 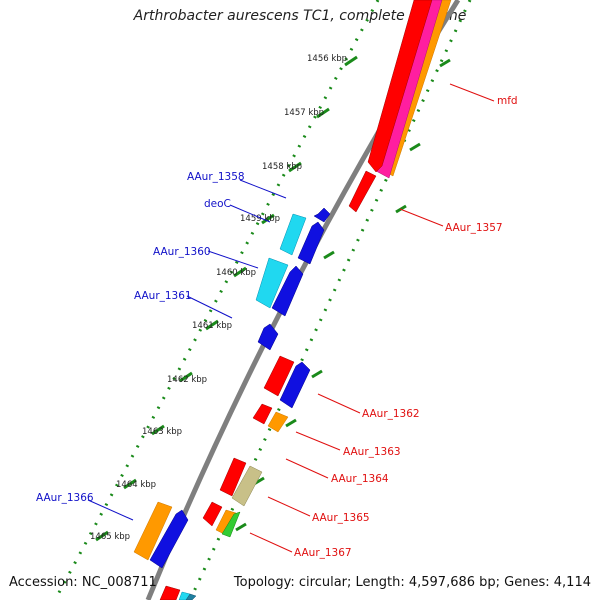 I want to click on ruler-label: 1459 kbp, so click(x=260, y=219).